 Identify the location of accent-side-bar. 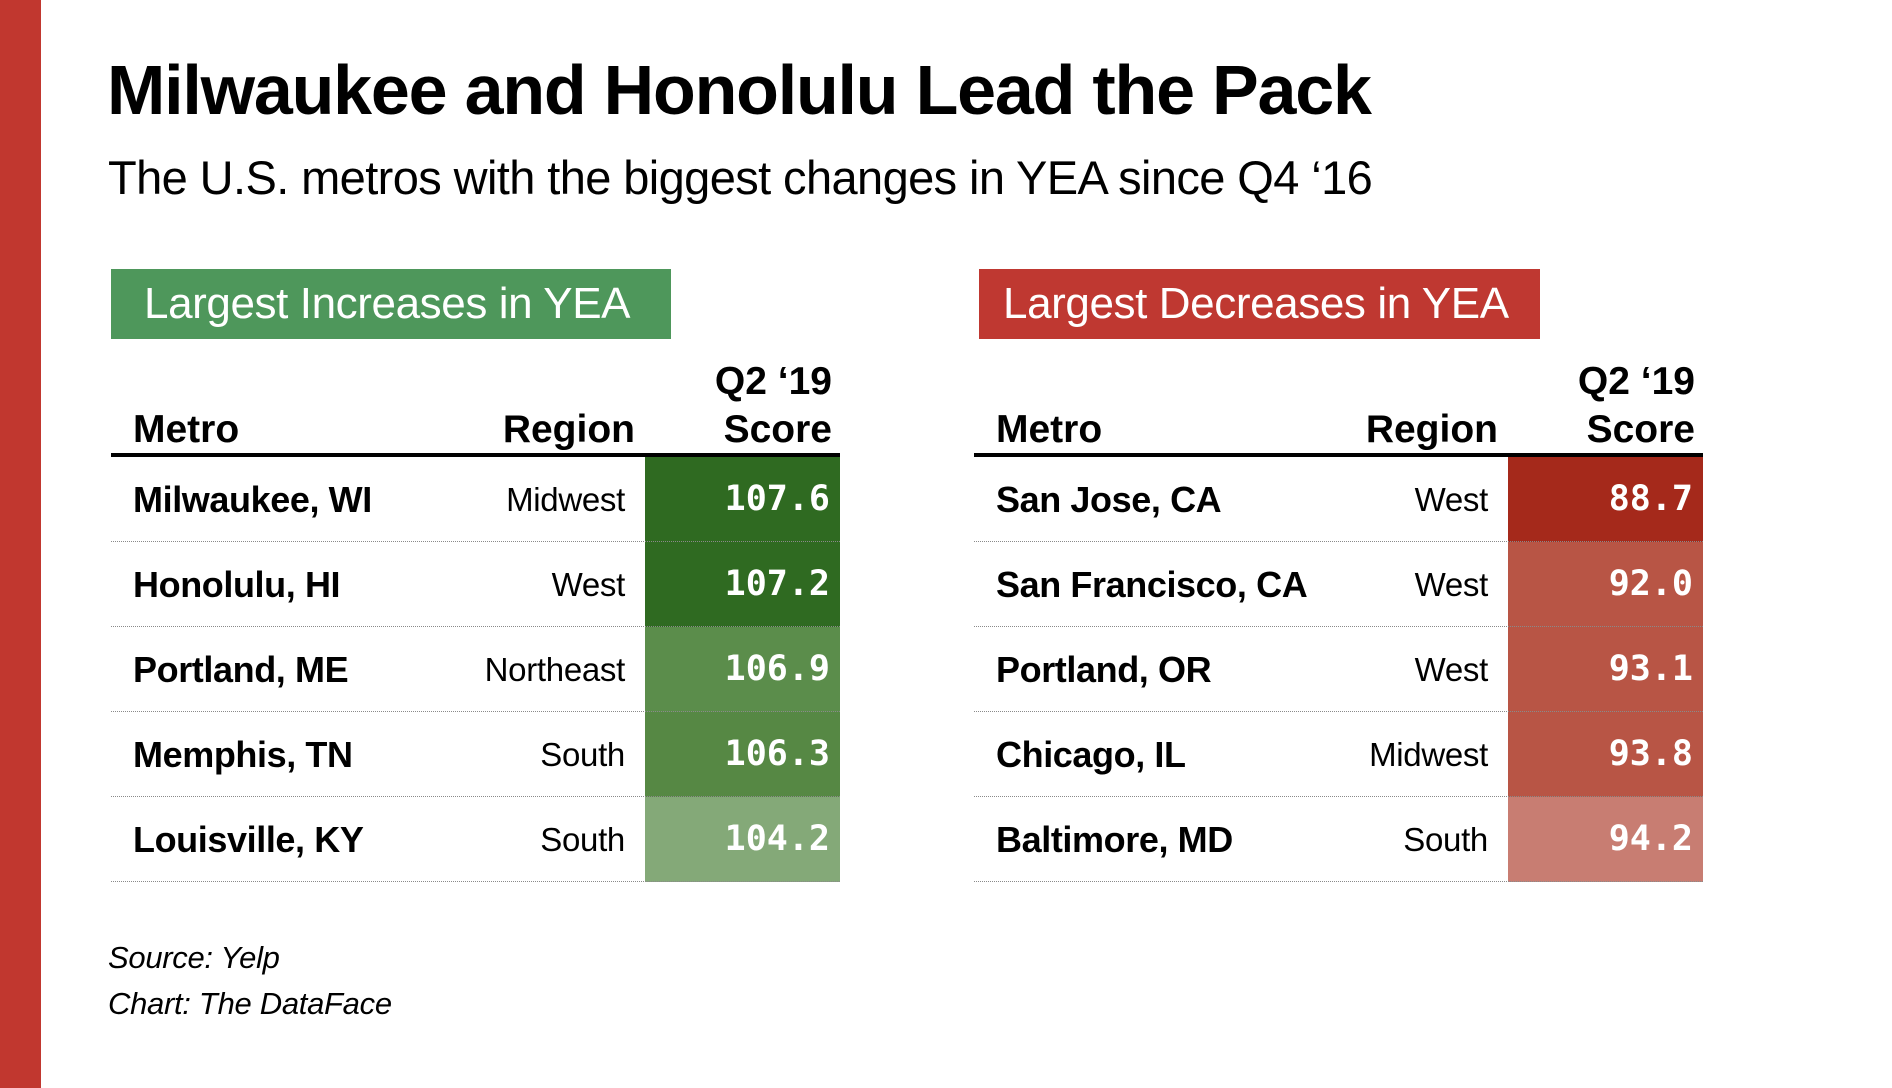
(20, 544).